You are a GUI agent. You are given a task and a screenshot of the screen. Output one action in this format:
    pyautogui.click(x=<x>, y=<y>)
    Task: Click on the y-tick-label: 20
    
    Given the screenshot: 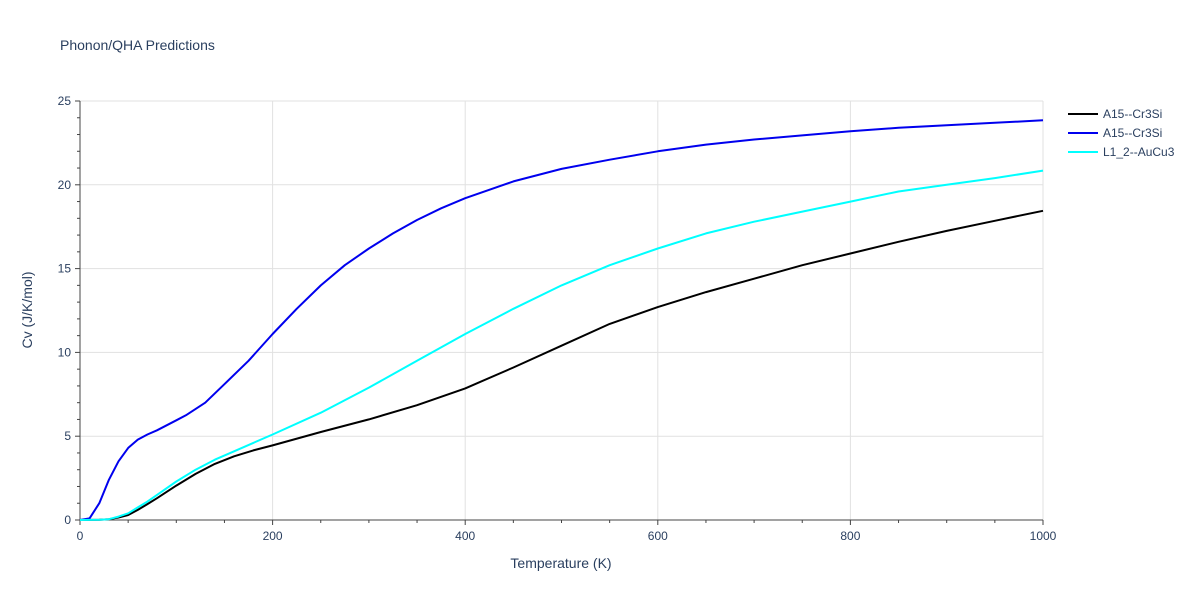 What is the action you would take?
    pyautogui.click(x=65, y=185)
    